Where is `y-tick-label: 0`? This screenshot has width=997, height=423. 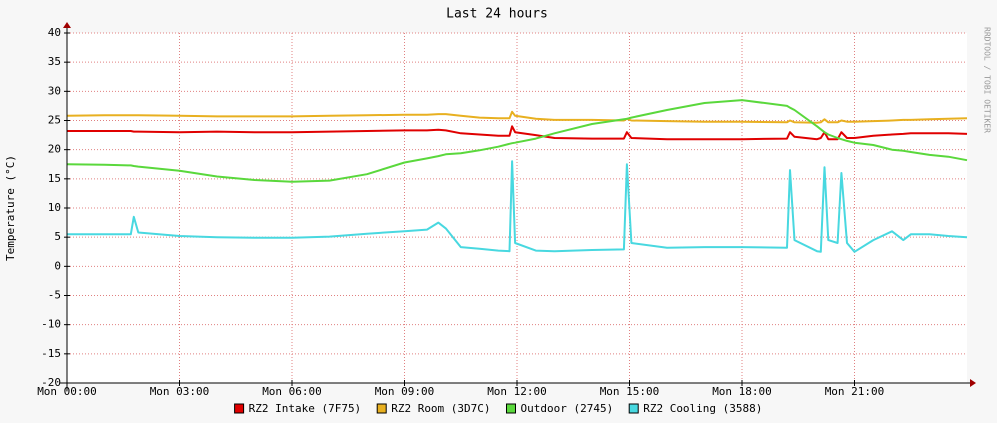 y-tick-label: 0 is located at coordinates (57, 265).